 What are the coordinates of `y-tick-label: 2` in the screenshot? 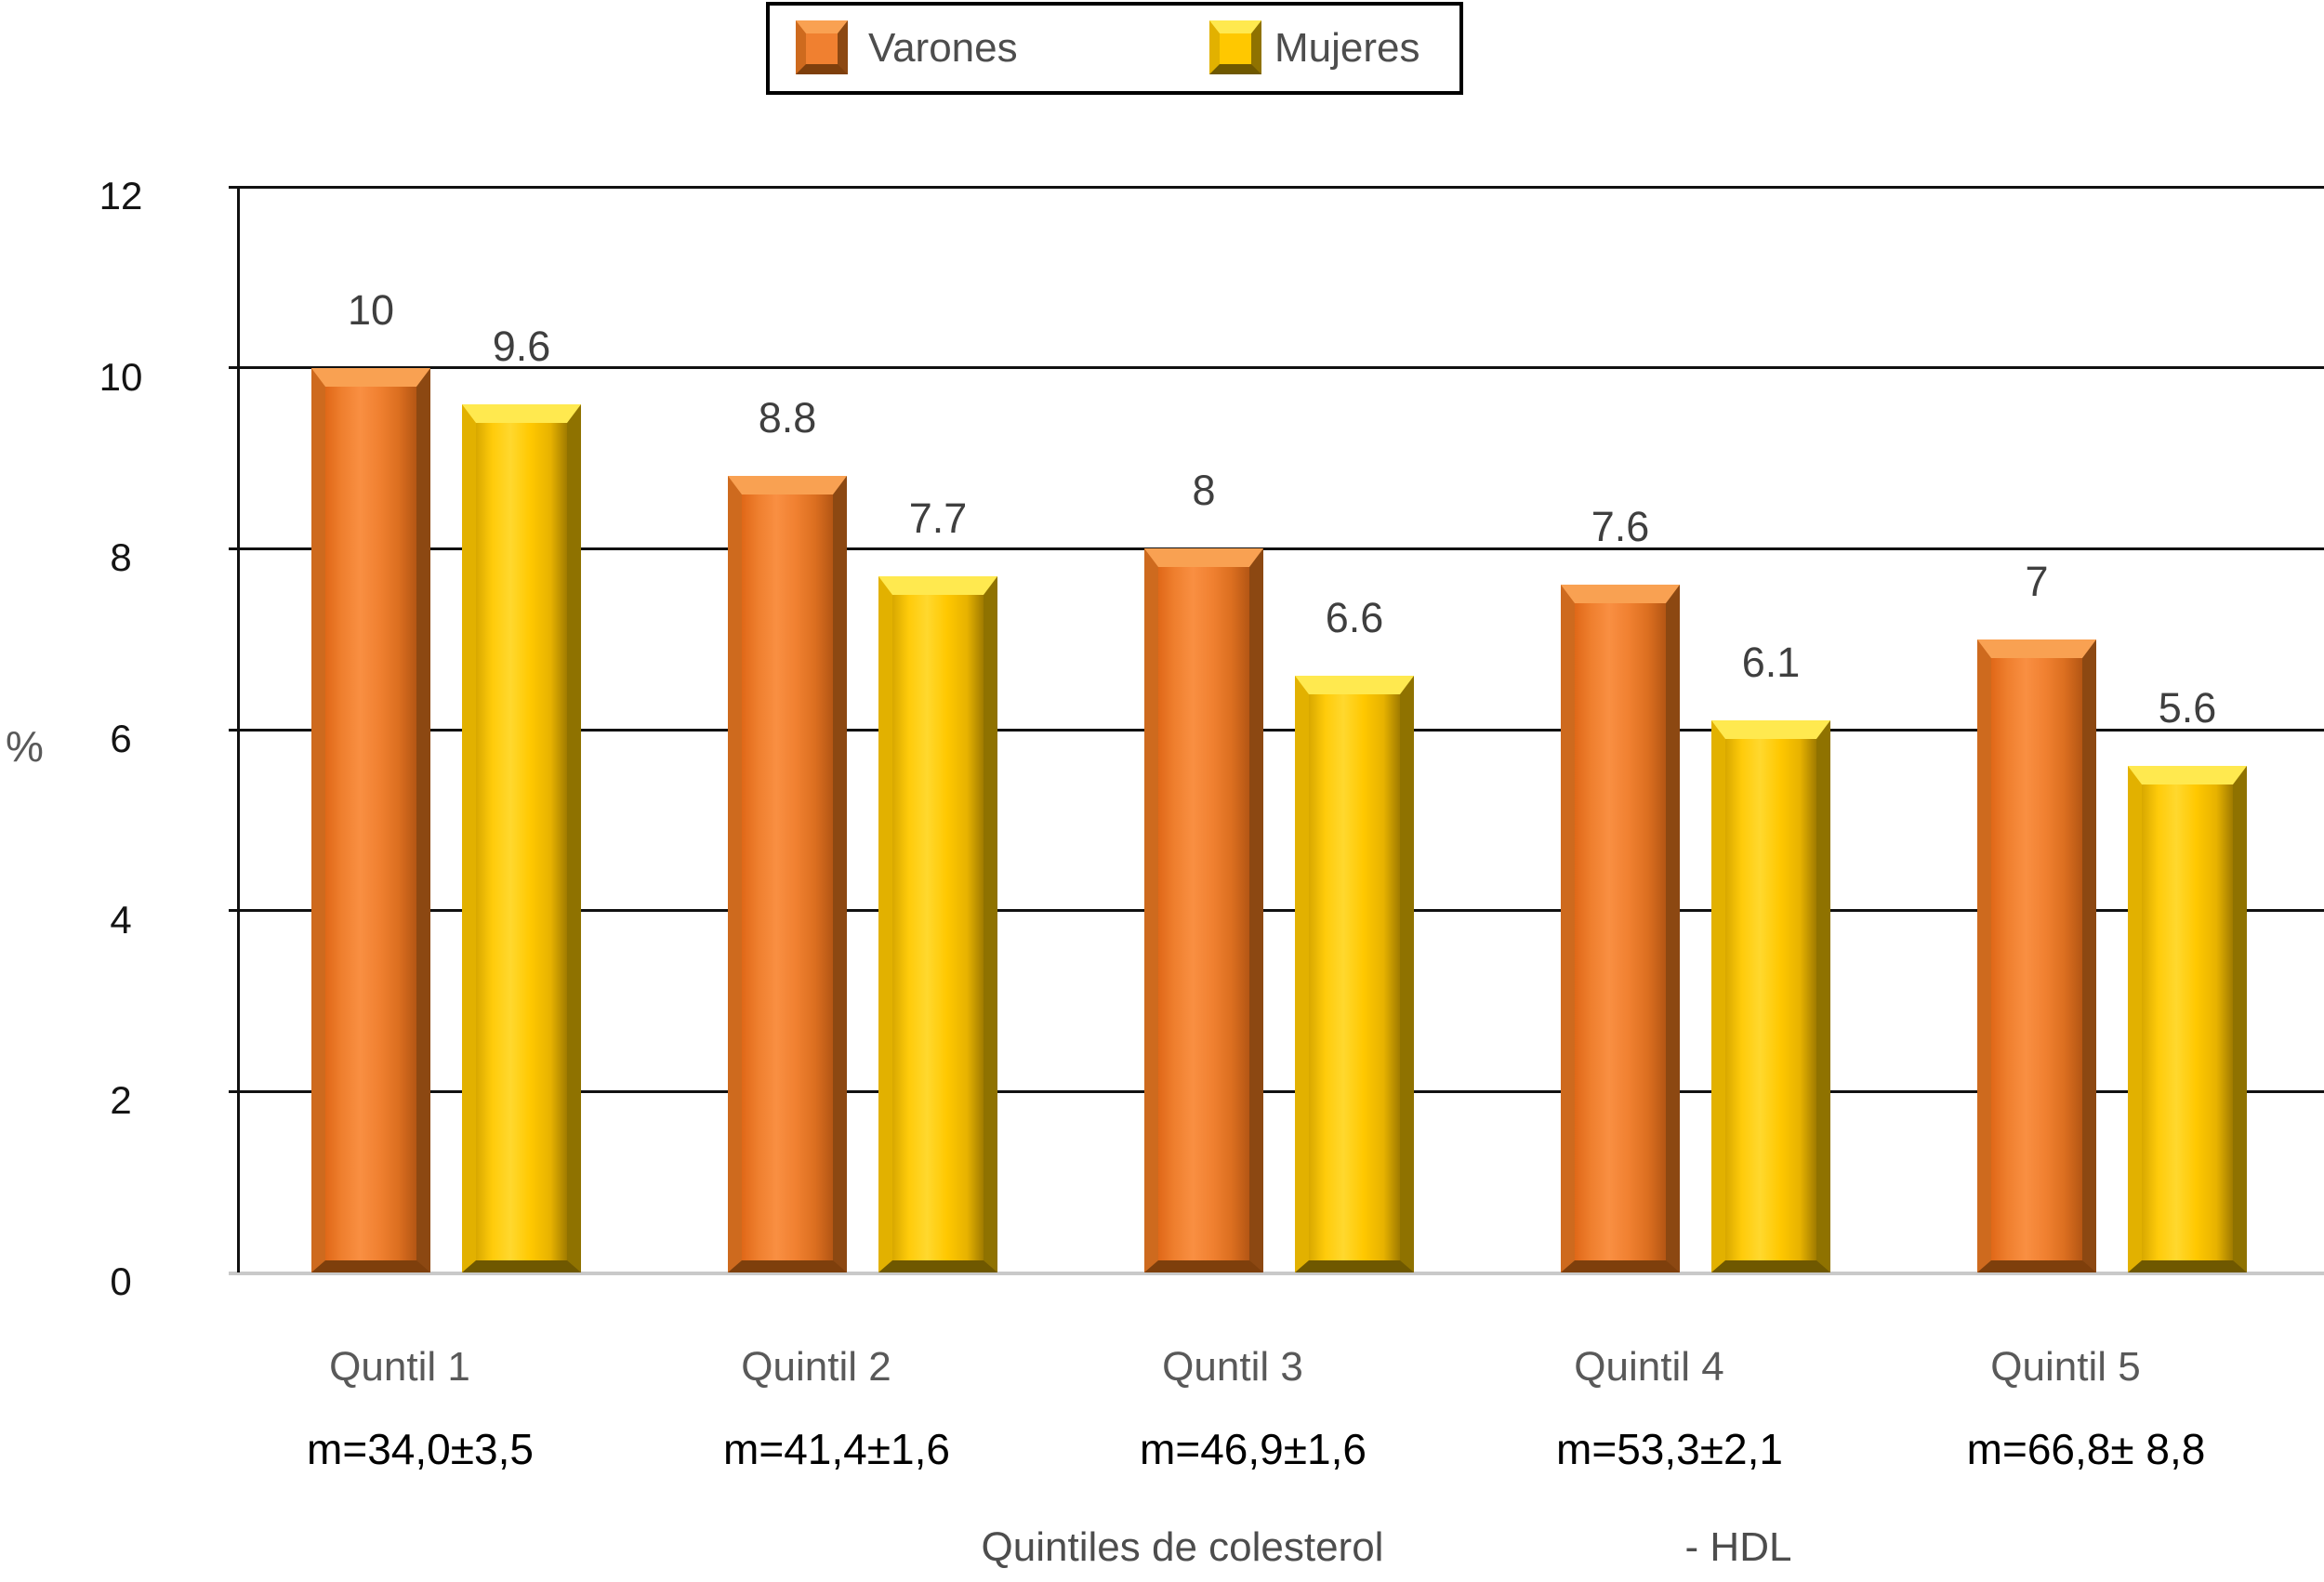 It's located at (121, 1101).